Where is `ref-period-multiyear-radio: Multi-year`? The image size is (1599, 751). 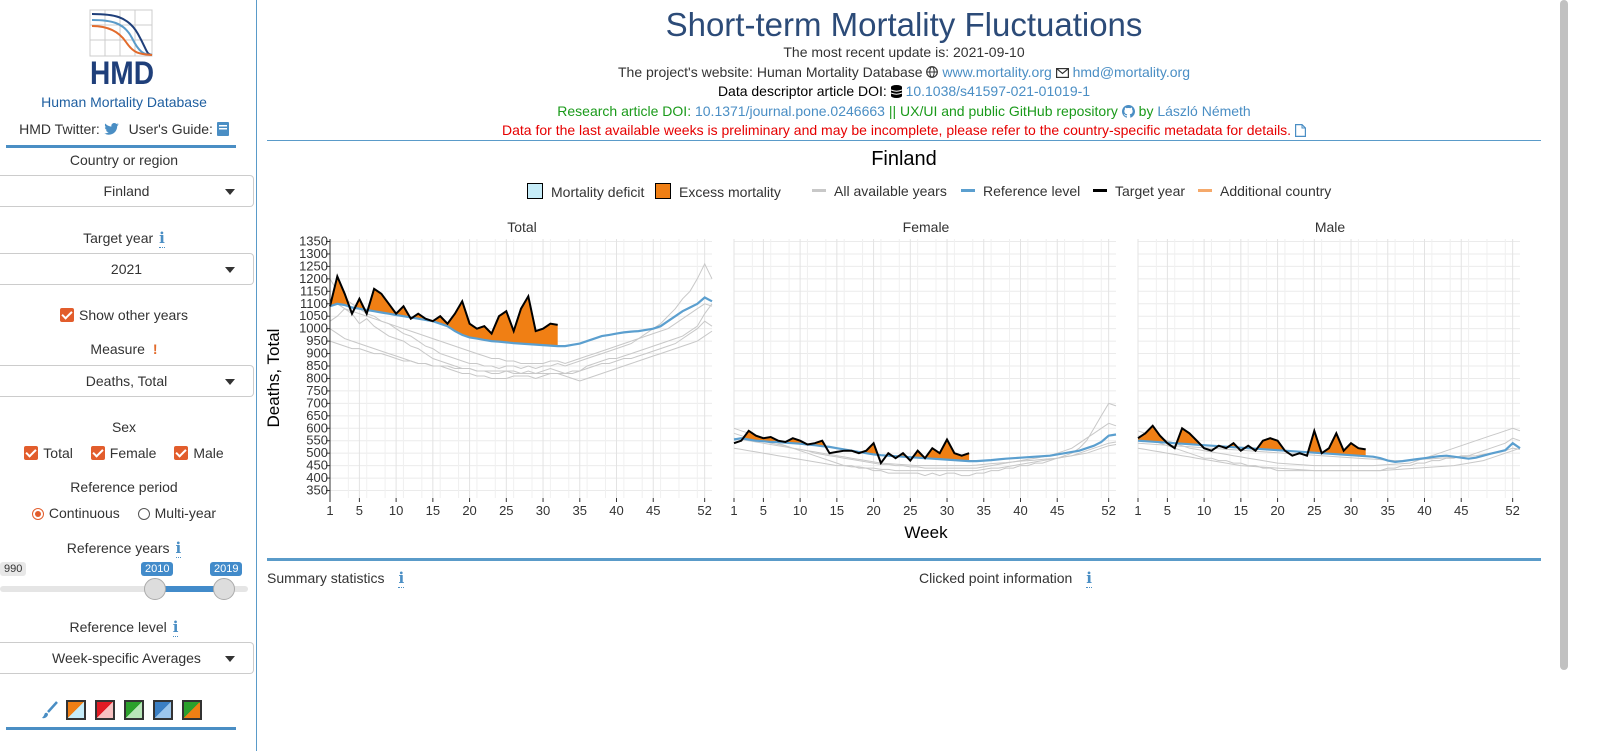 ref-period-multiyear-radio: Multi-year is located at coordinates (177, 513).